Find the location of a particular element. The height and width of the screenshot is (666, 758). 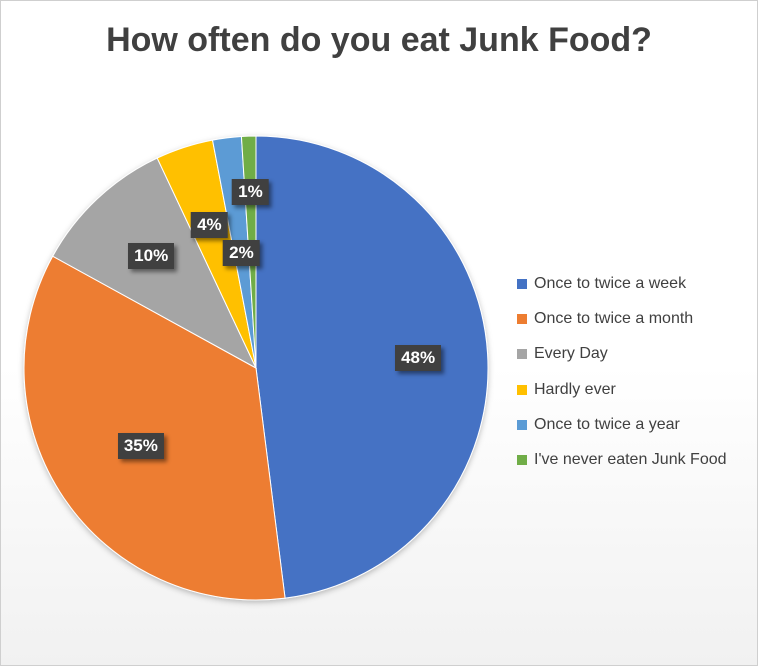

legend-item-once-to-twice-a-week: Once to twice a week is located at coordinates (622, 283).